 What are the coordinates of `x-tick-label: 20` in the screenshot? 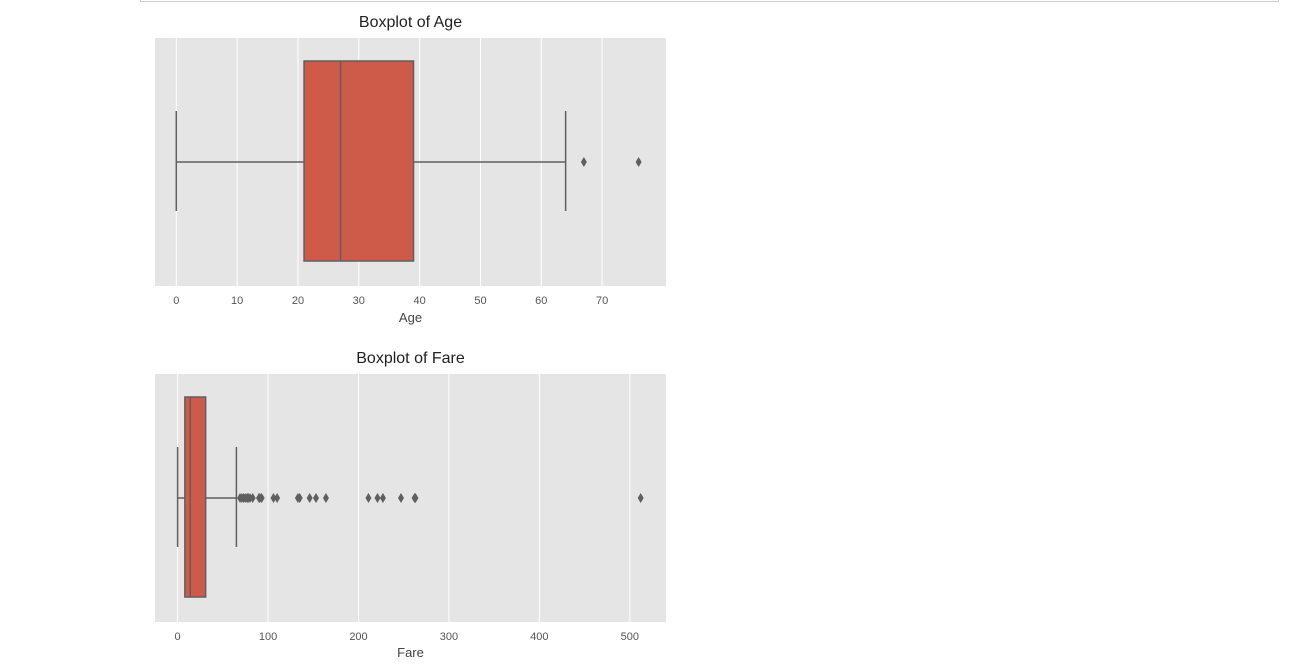 It's located at (298, 301).